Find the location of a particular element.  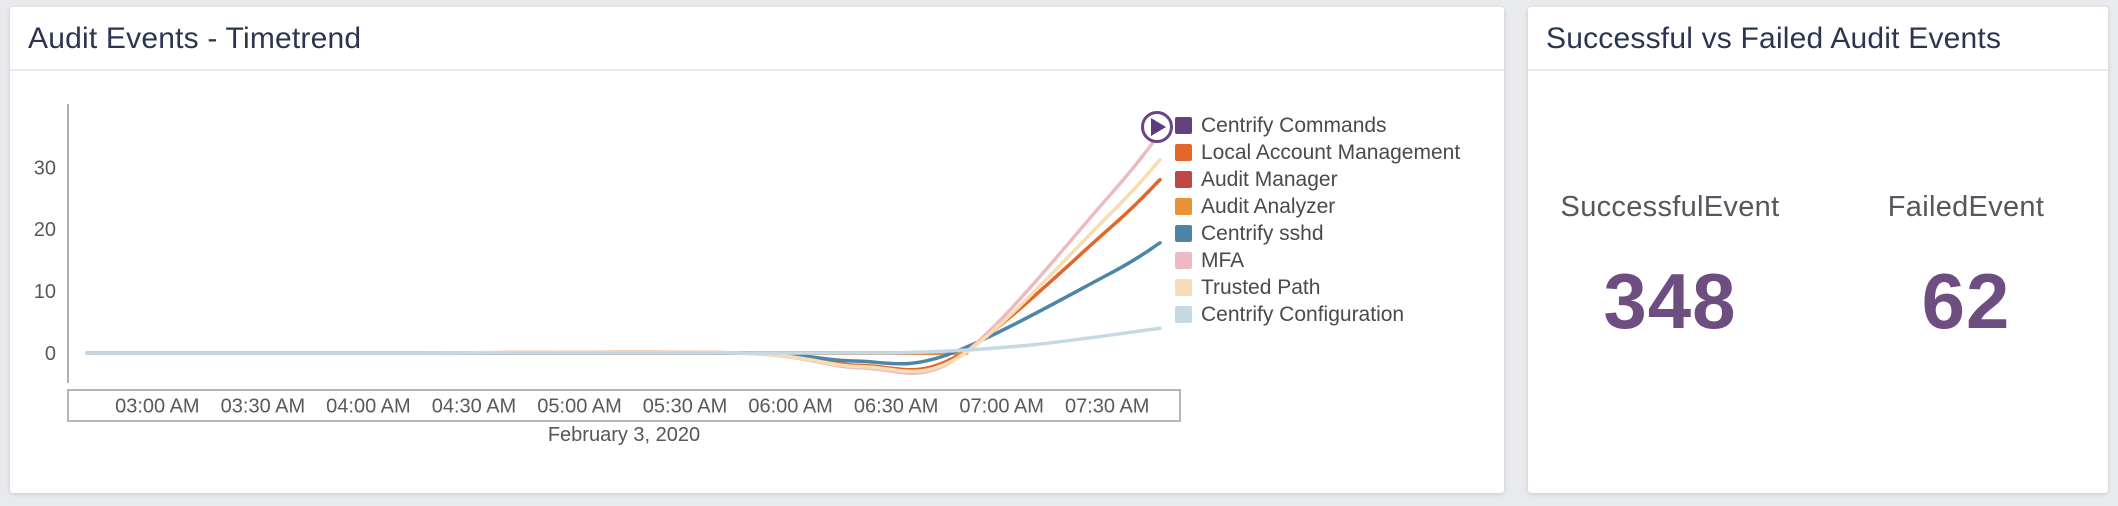

failed-event-stat: FailedEvent 62 is located at coordinates (1966, 269).